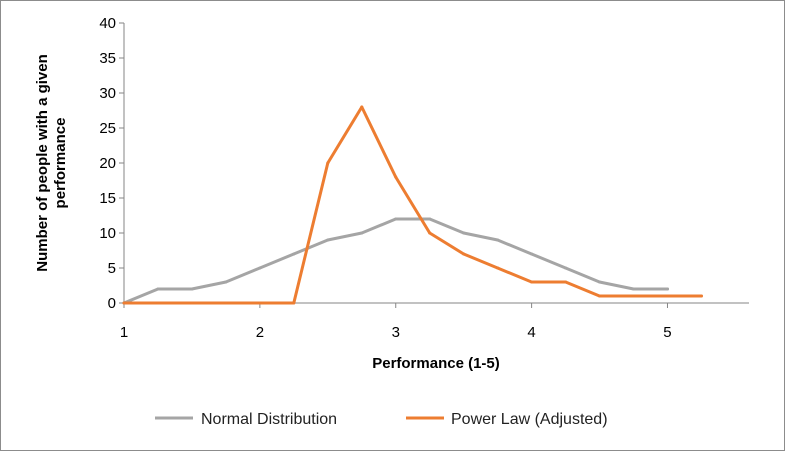 This screenshot has width=785, height=451. I want to click on y-tick-label: 30, so click(107, 93).